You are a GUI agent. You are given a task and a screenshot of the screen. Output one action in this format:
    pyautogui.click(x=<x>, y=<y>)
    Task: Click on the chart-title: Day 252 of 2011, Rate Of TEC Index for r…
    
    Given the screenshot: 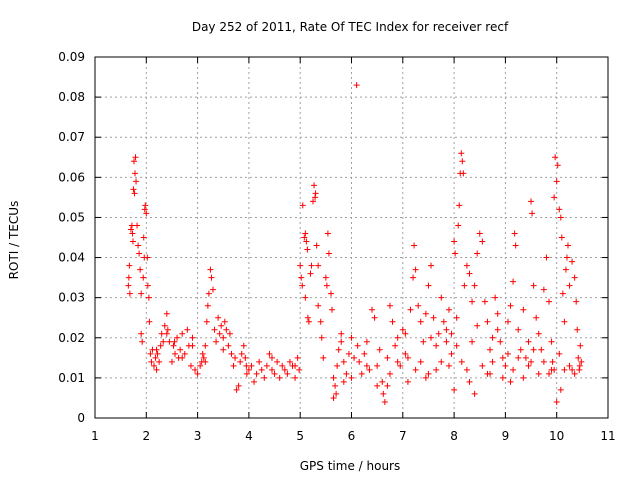 What is the action you would take?
    pyautogui.click(x=350, y=27)
    